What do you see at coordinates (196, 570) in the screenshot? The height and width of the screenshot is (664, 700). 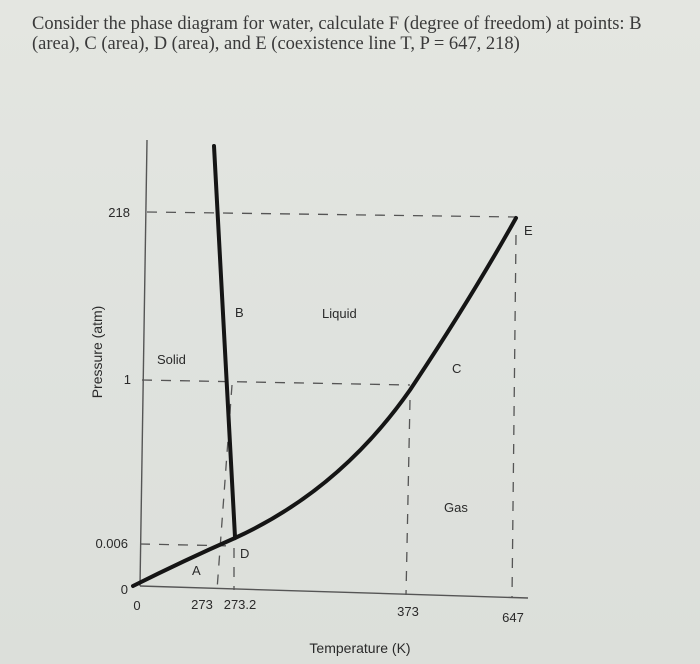 I see `point-a-label: A` at bounding box center [196, 570].